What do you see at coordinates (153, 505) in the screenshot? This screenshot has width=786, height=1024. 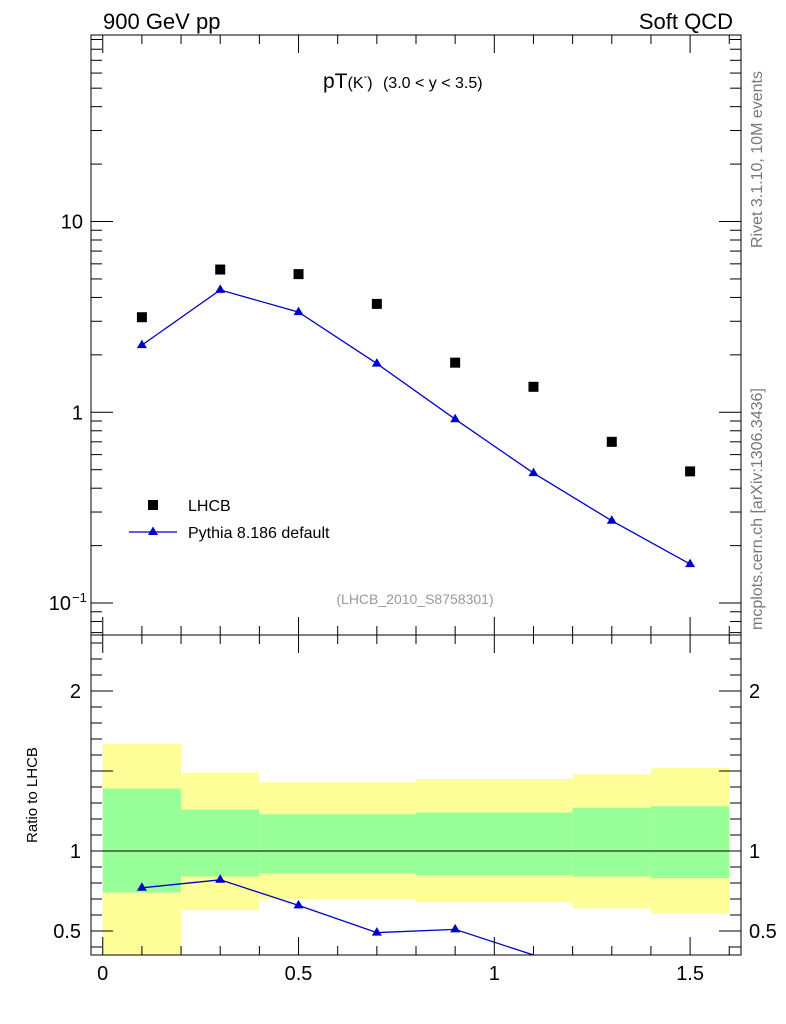 I see `legend-marker-lhcb` at bounding box center [153, 505].